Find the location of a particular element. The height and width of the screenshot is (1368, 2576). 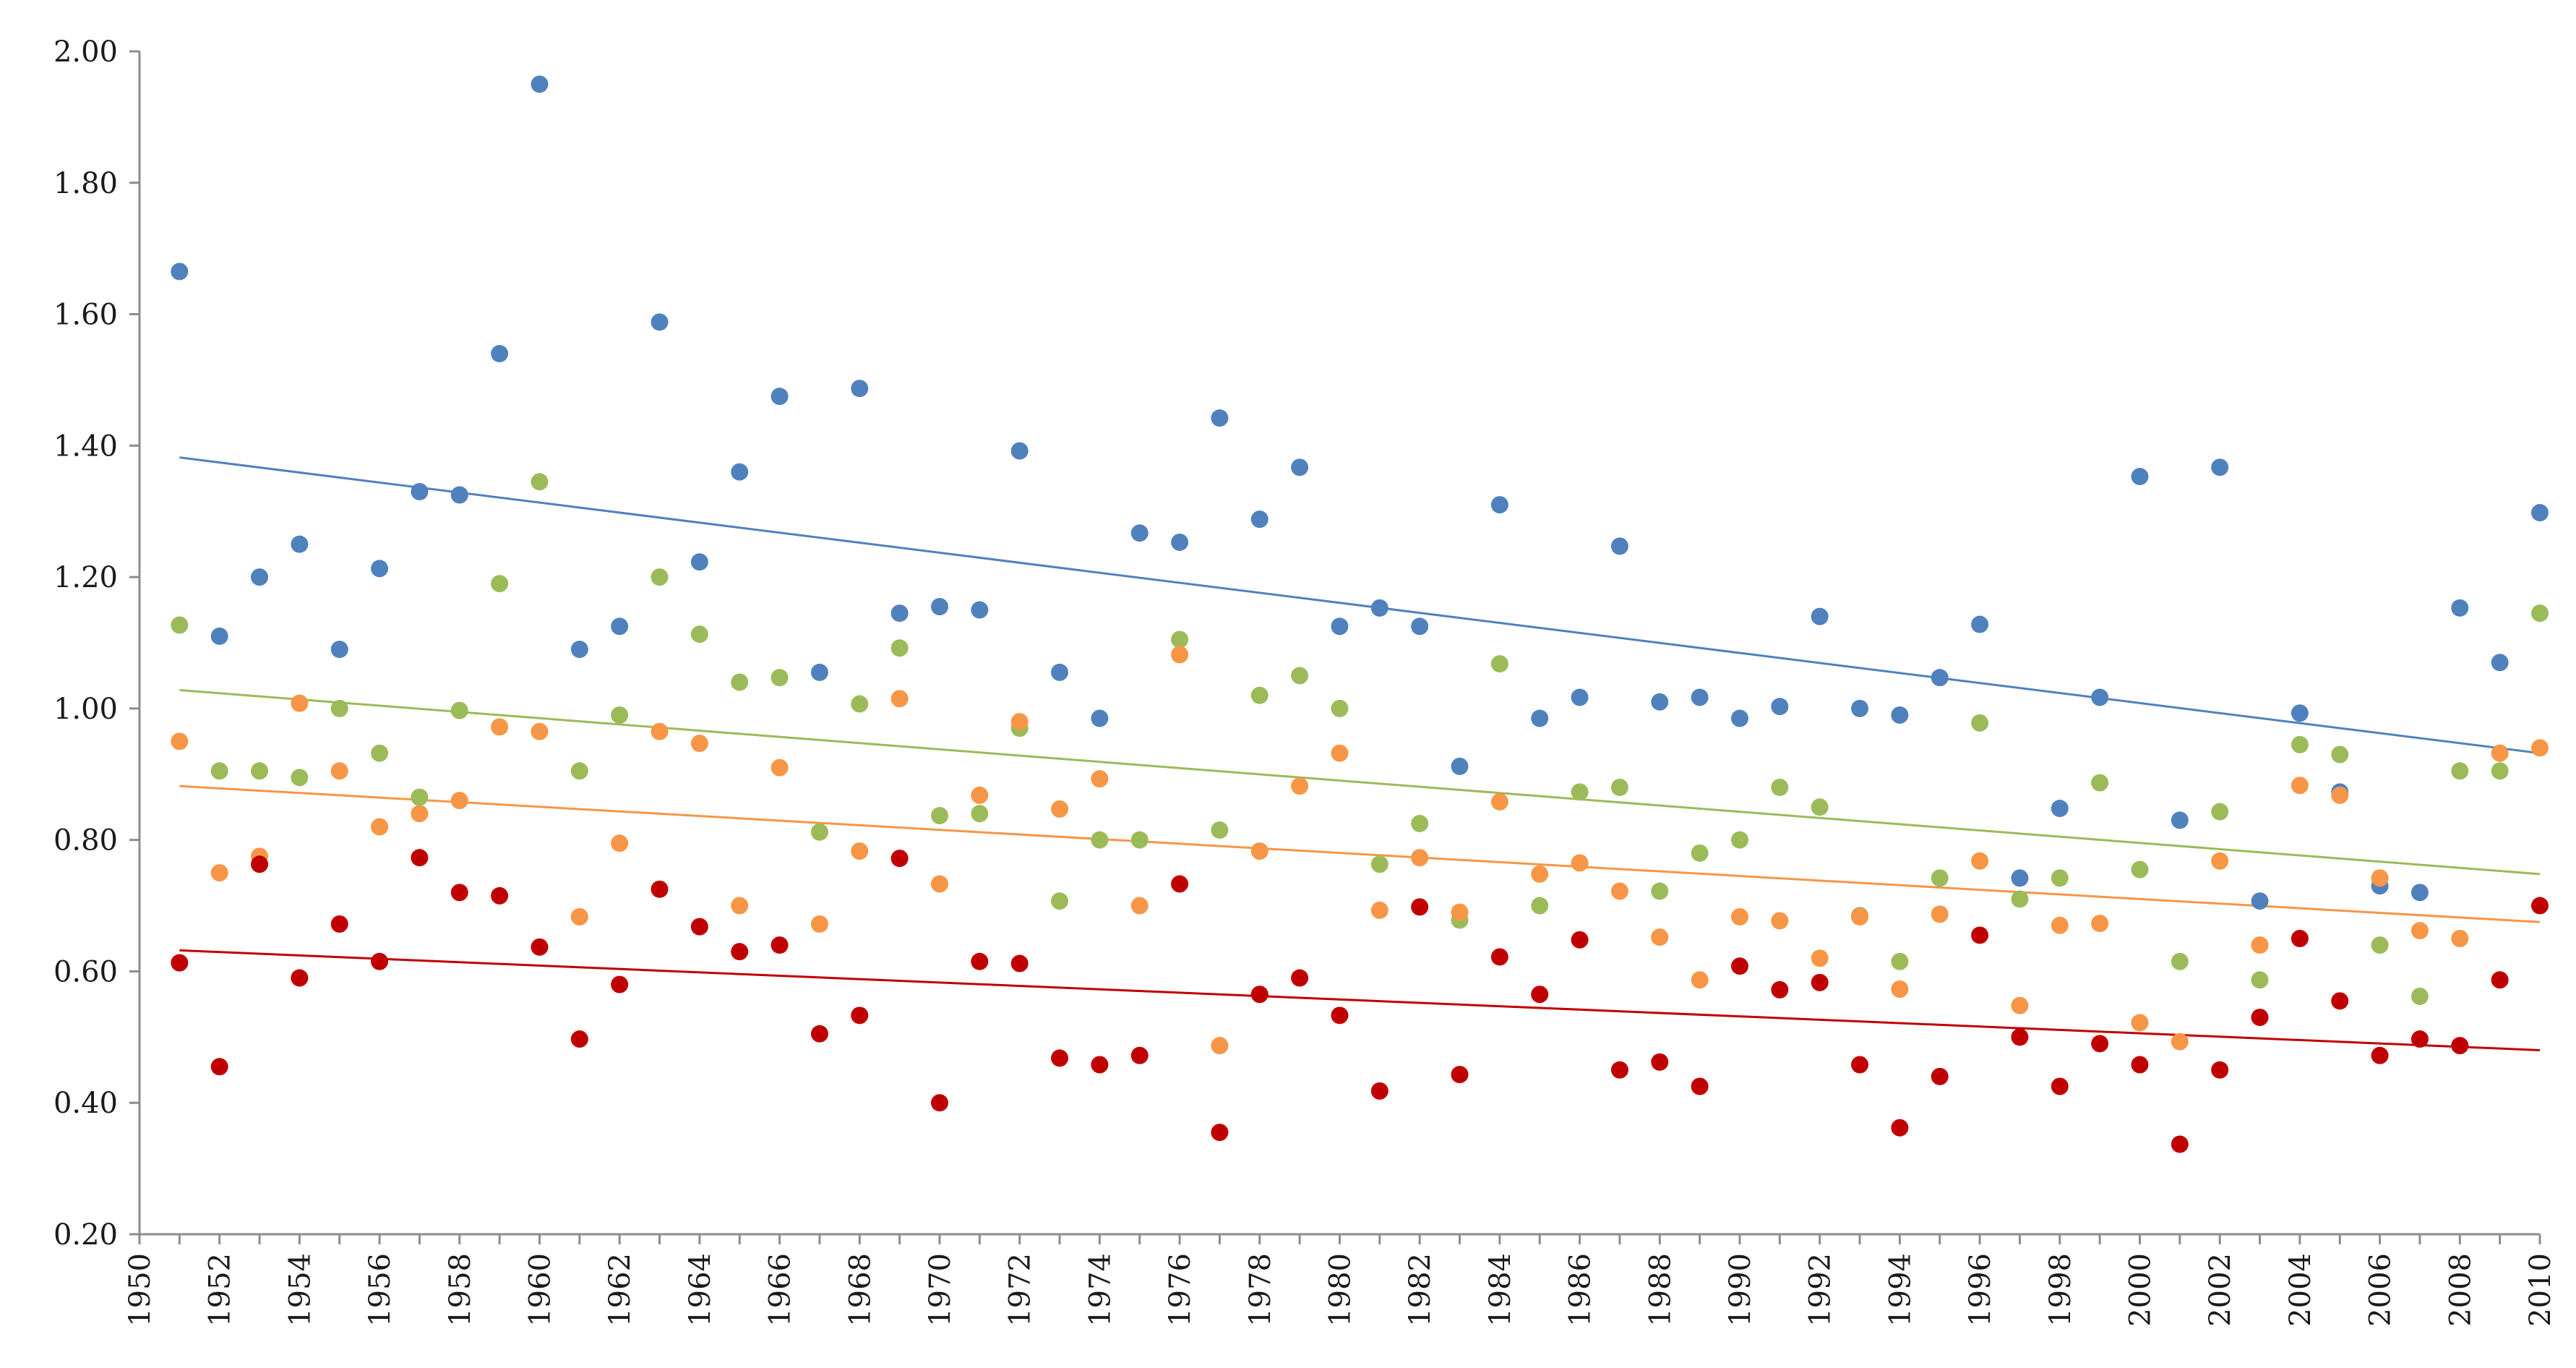

x-tick-label: 2000 is located at coordinates (2141, 1290).